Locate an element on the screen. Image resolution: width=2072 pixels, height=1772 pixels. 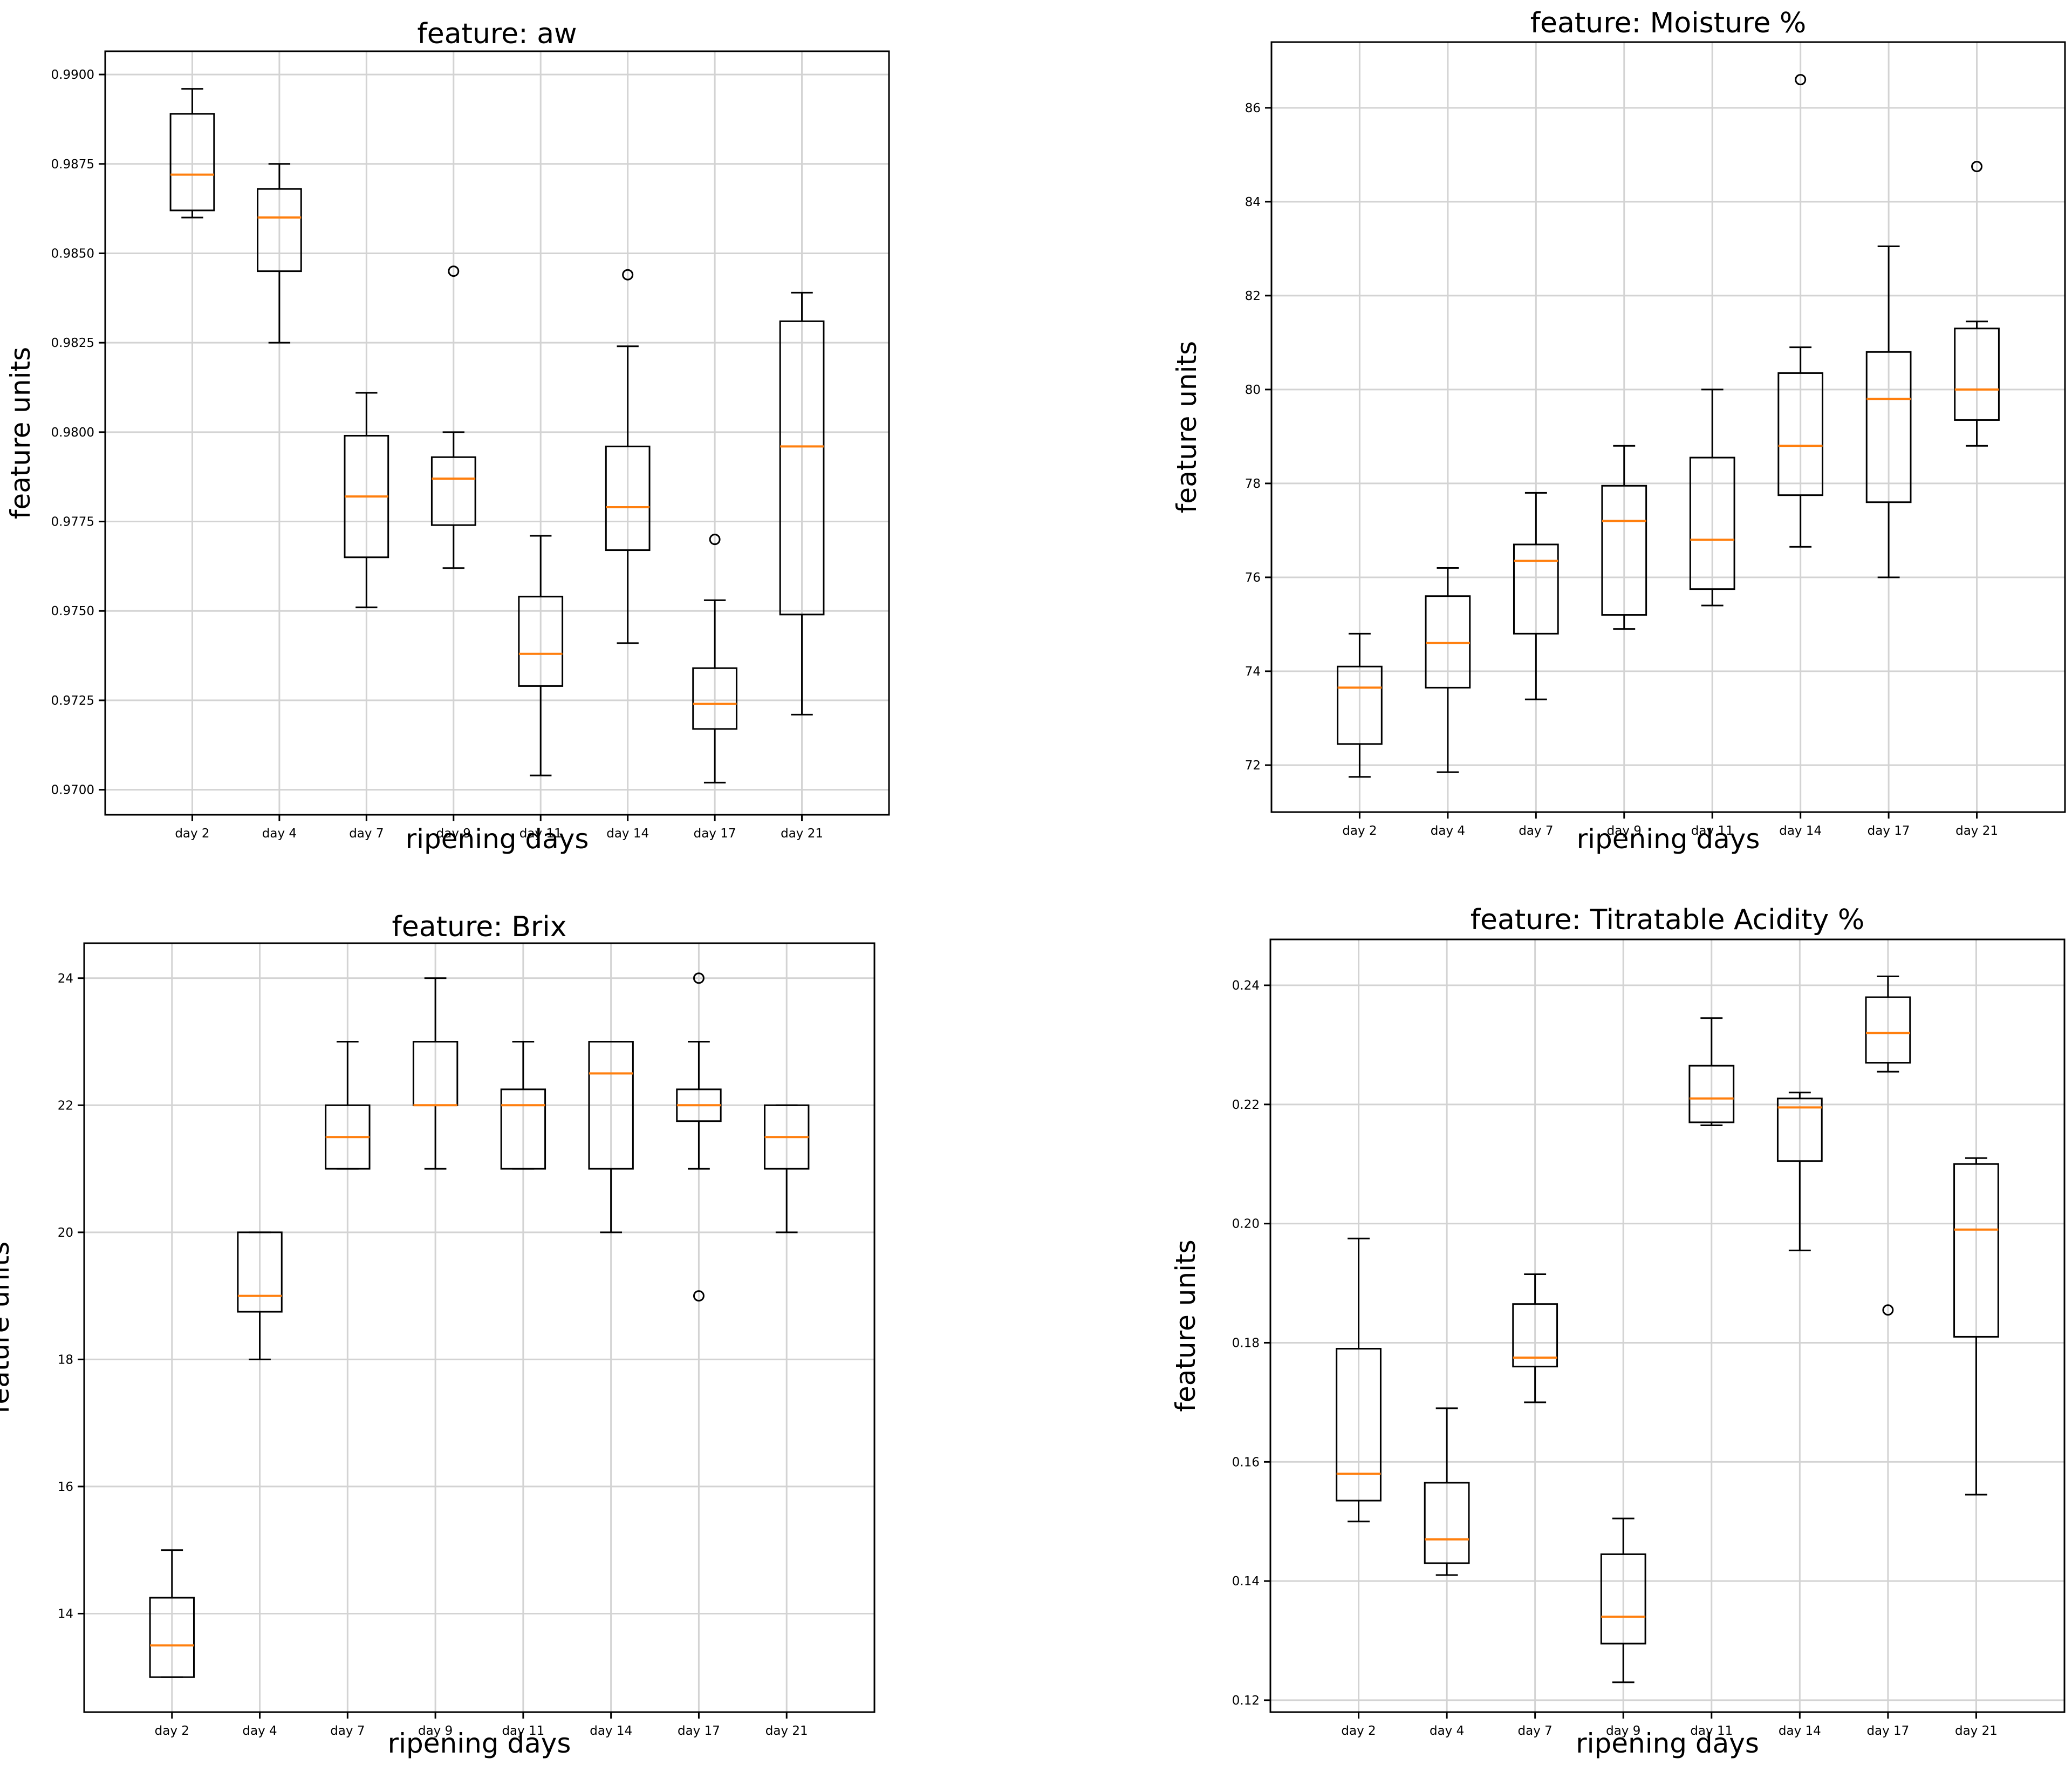
y-tick-label: 22 is located at coordinates (65, 1106).